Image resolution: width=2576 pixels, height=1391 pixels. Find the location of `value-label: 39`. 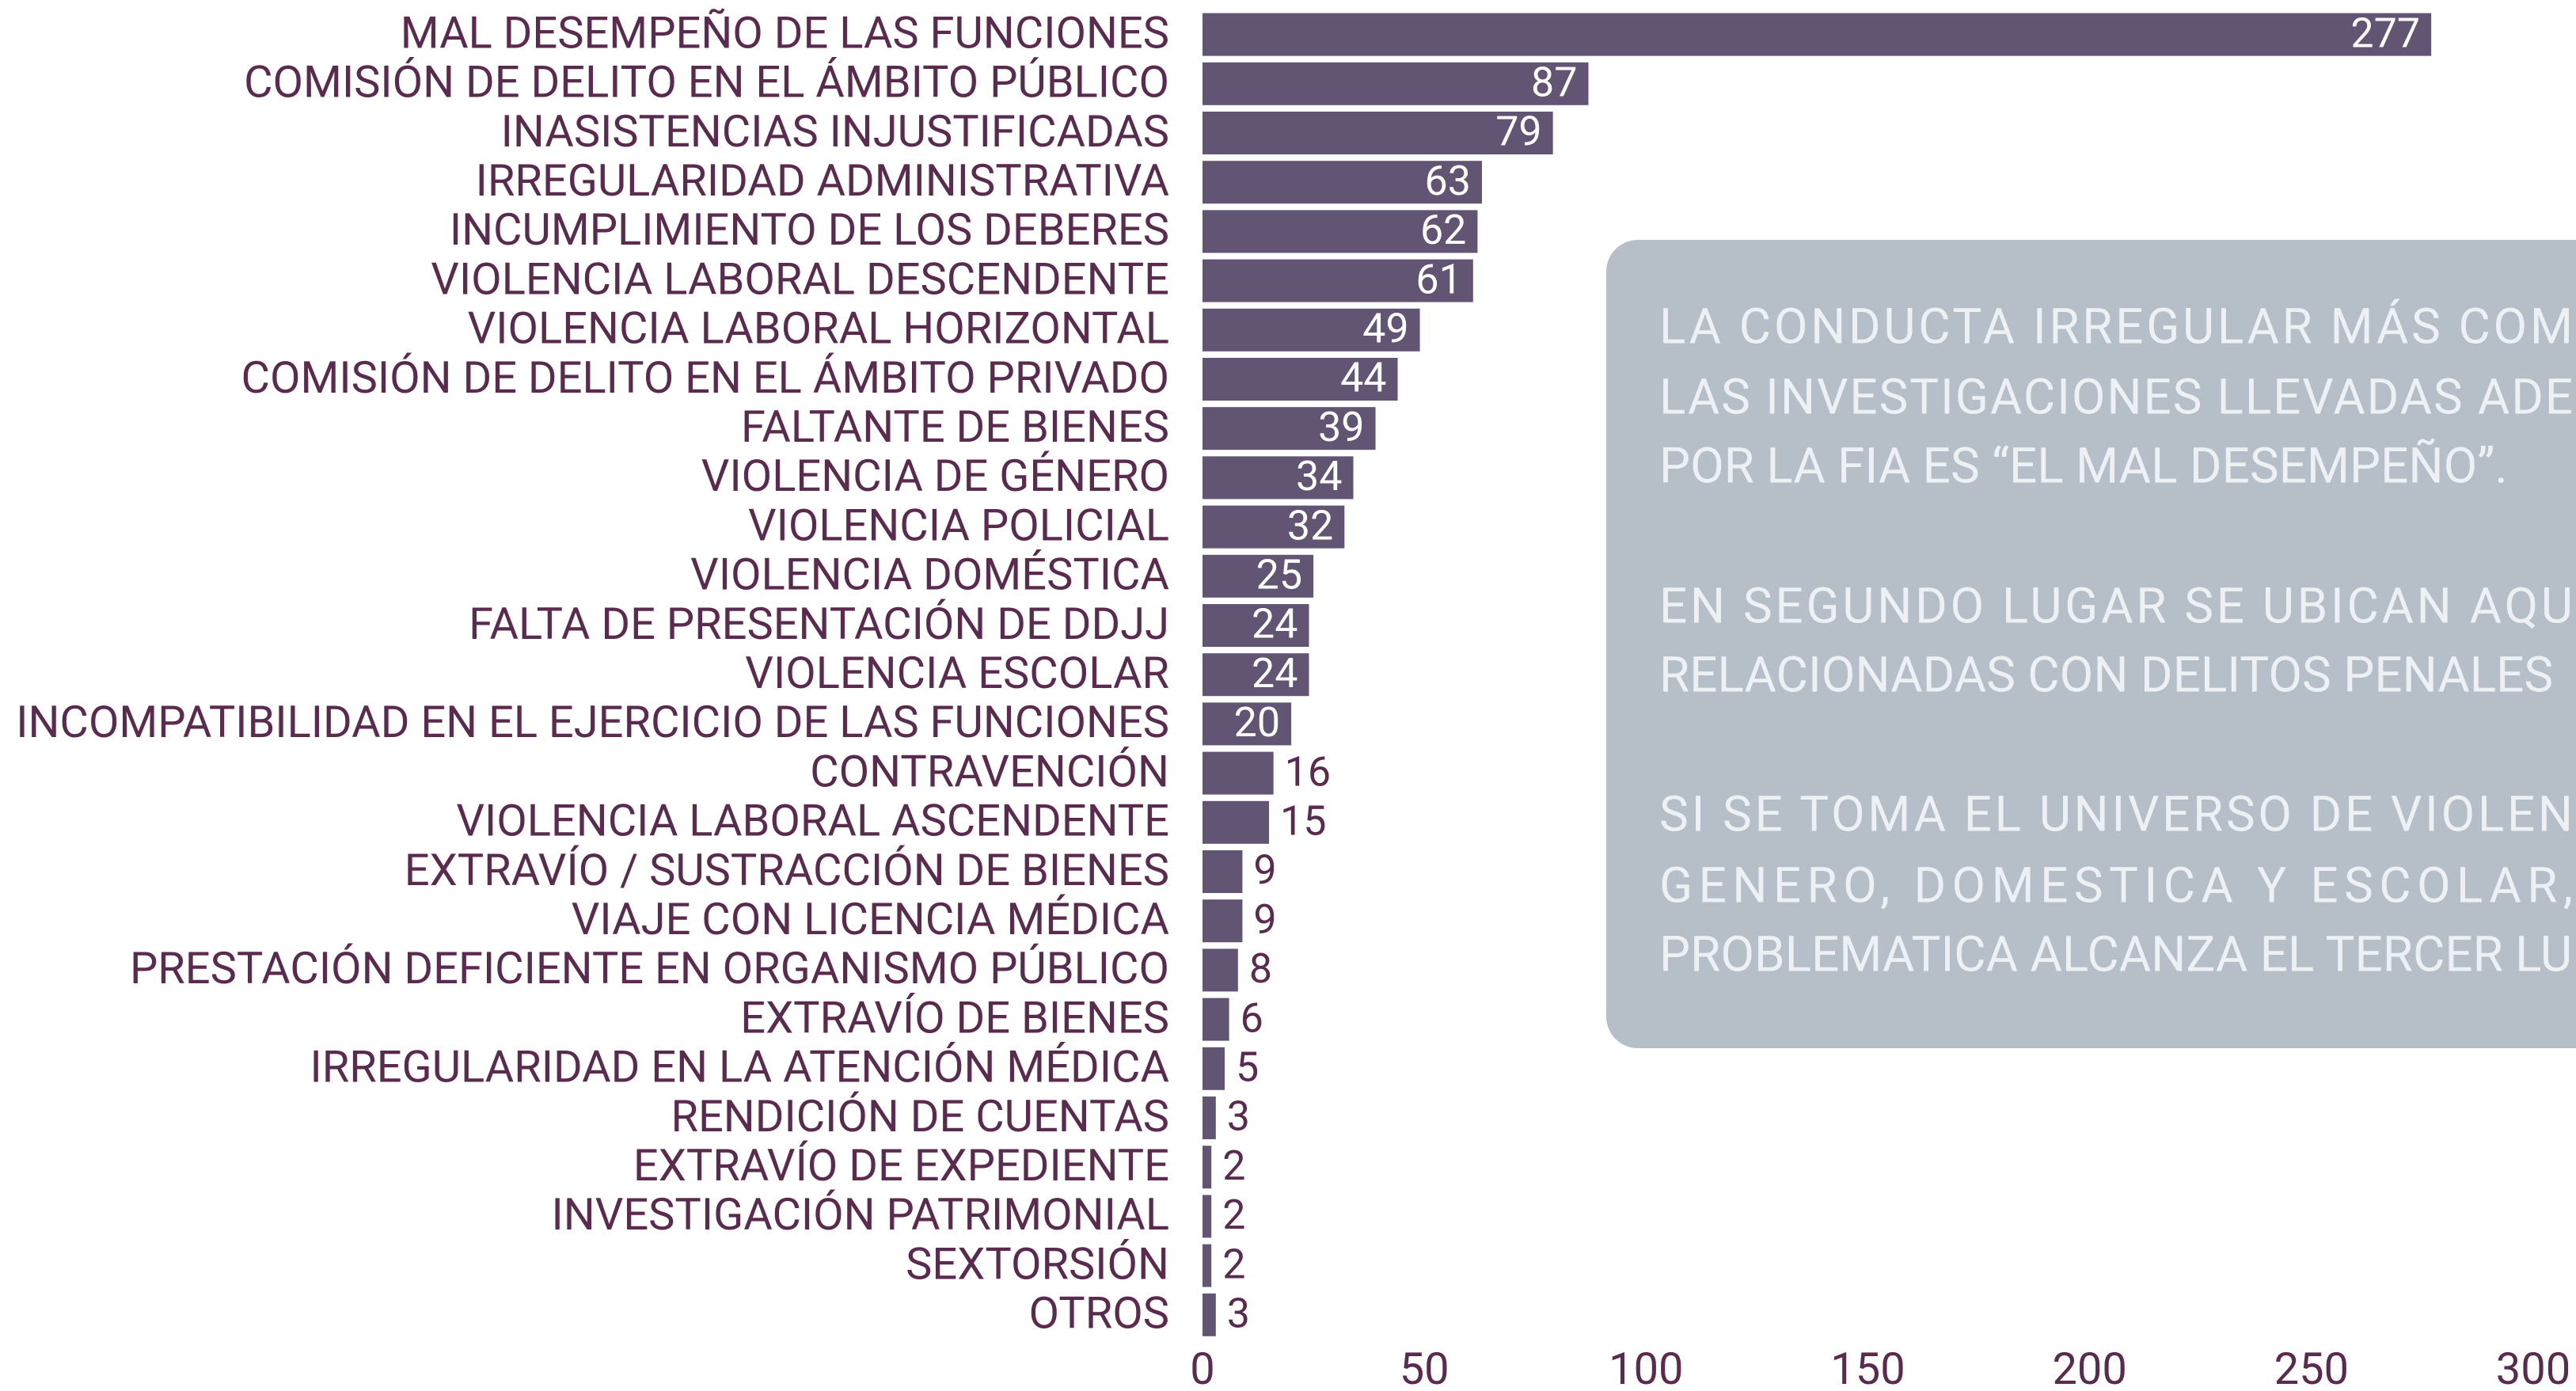

value-label: 39 is located at coordinates (1341, 427).